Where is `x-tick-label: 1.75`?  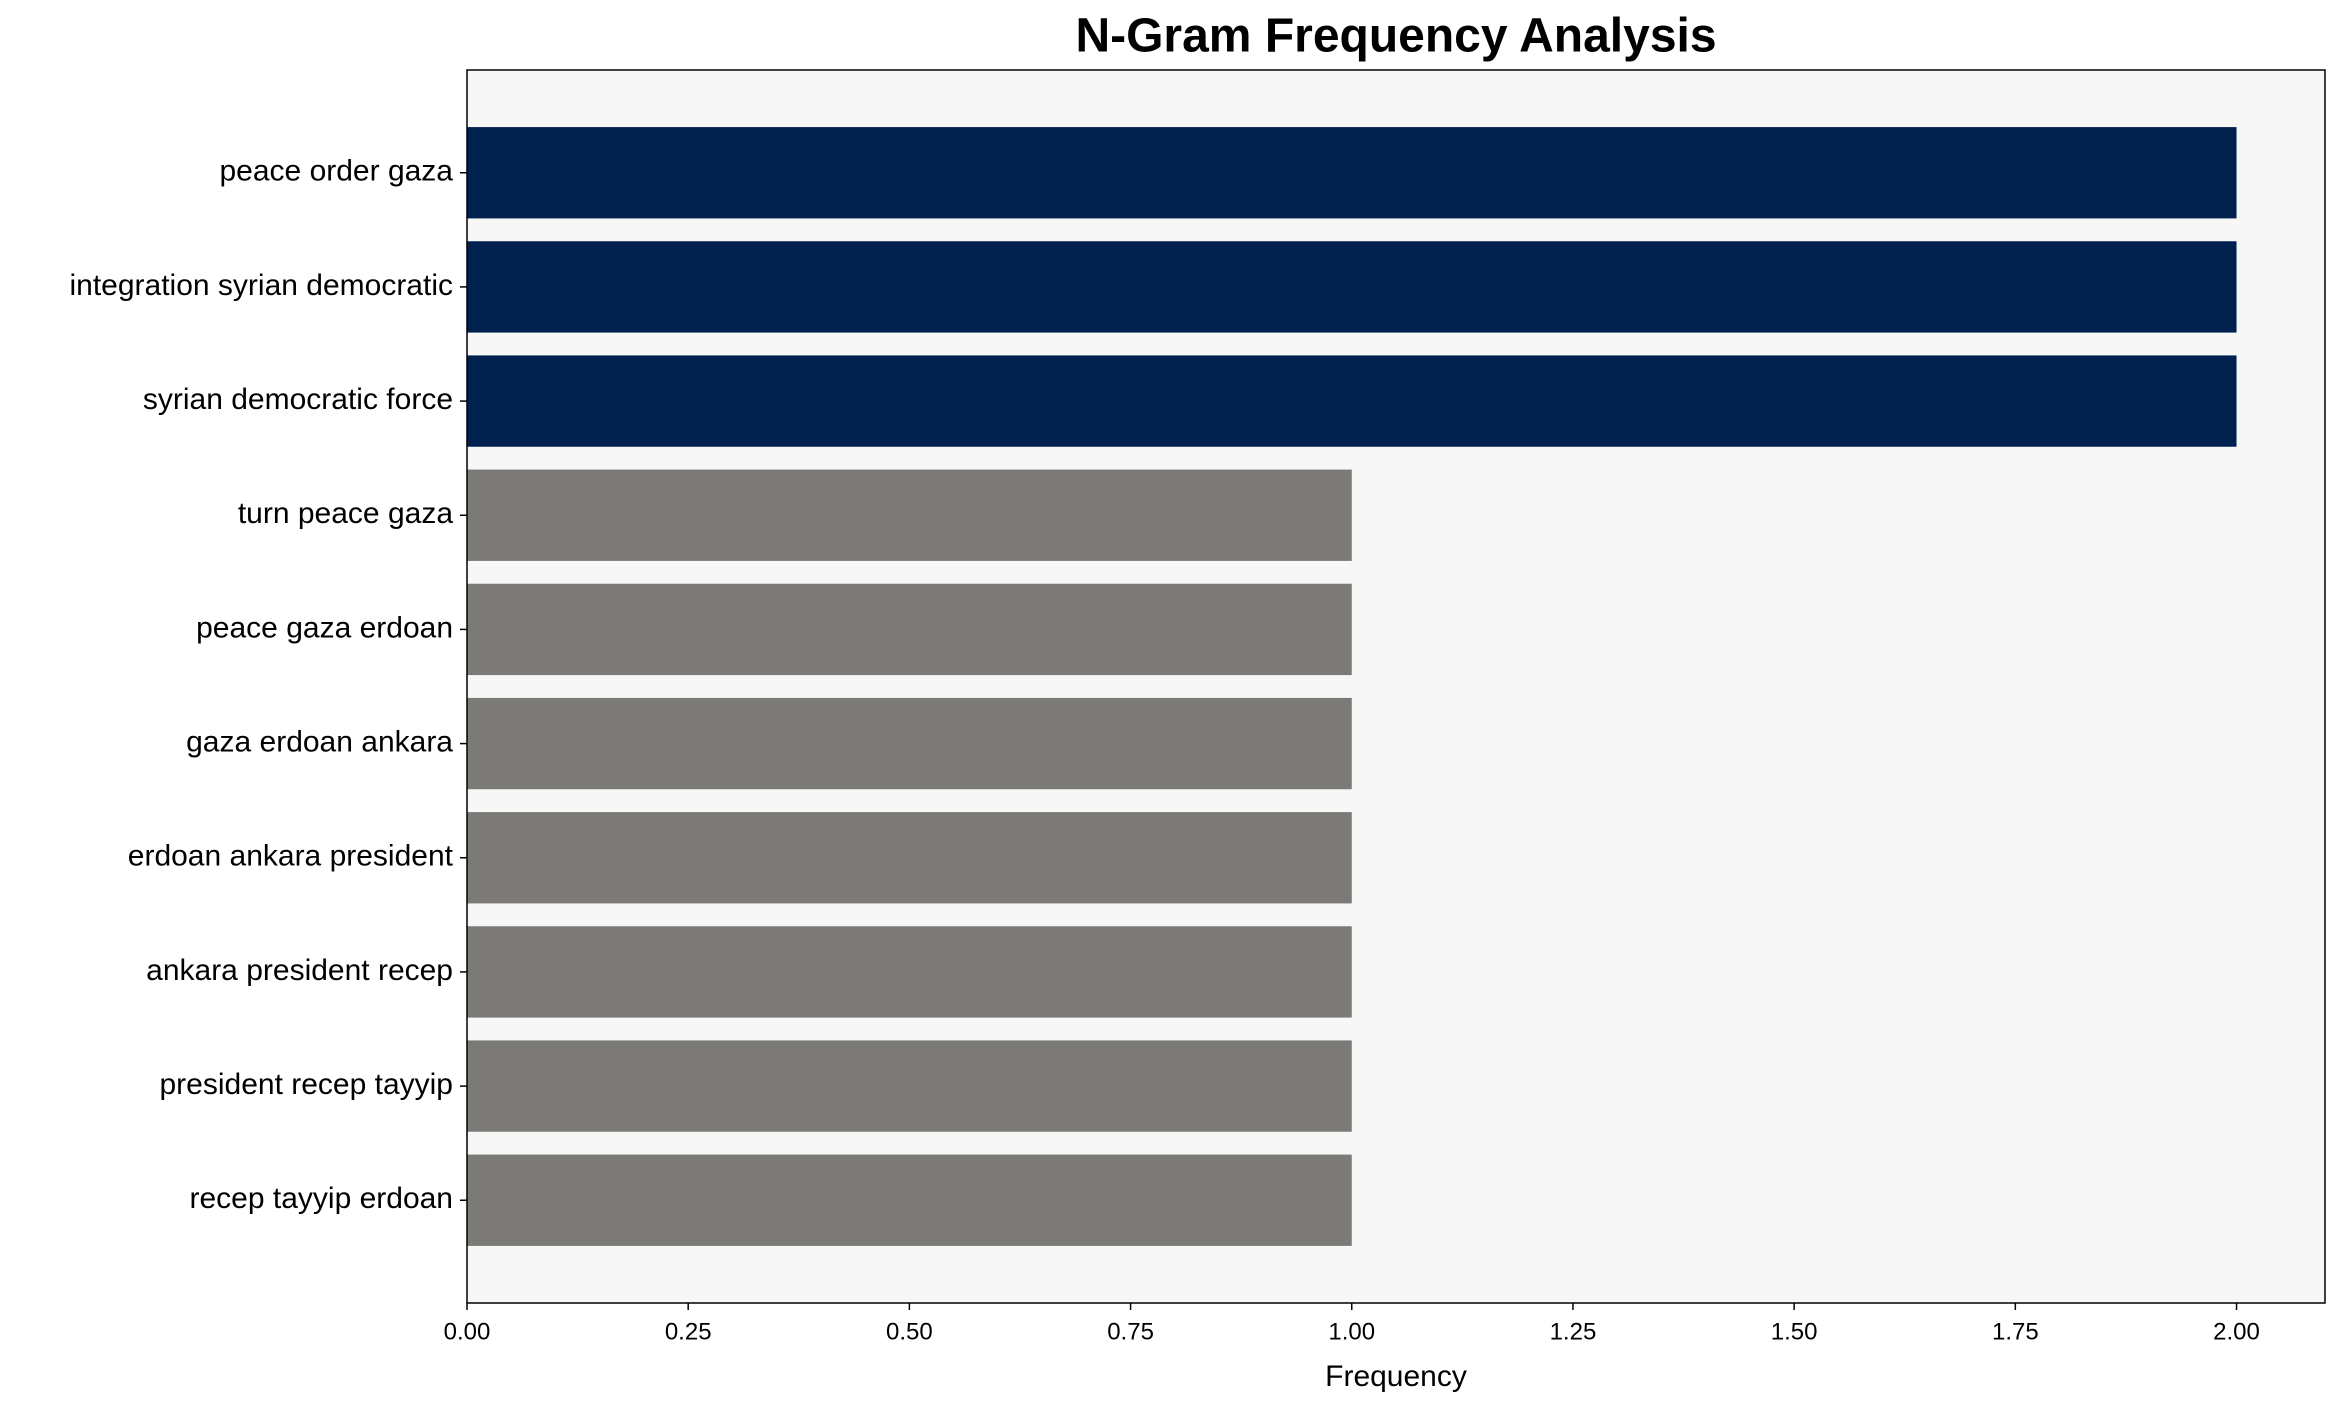
x-tick-label: 1.75 is located at coordinates (2015, 1331).